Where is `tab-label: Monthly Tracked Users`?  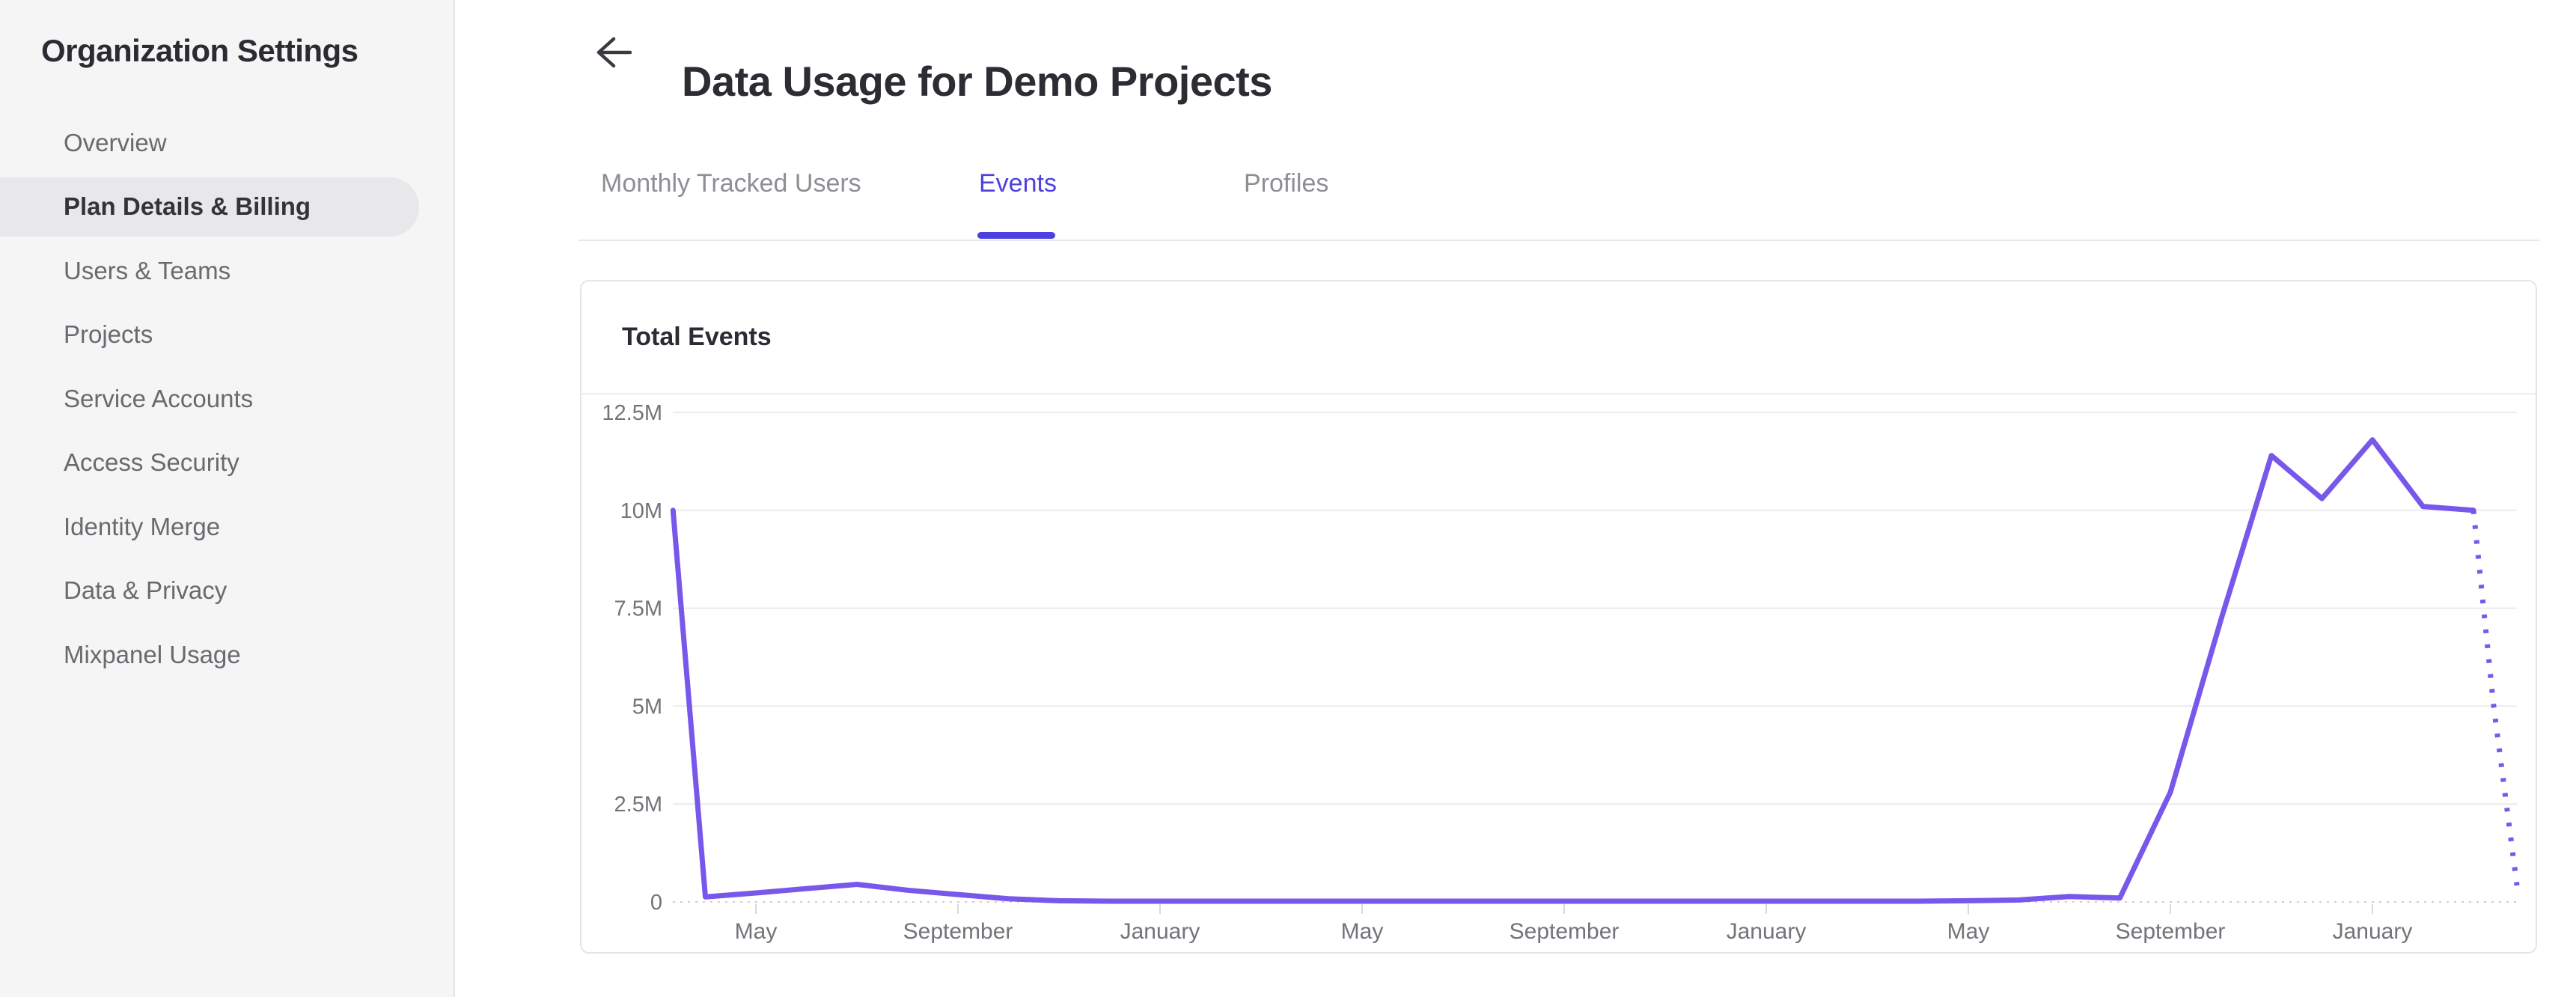 tab-label: Monthly Tracked Users is located at coordinates (731, 183).